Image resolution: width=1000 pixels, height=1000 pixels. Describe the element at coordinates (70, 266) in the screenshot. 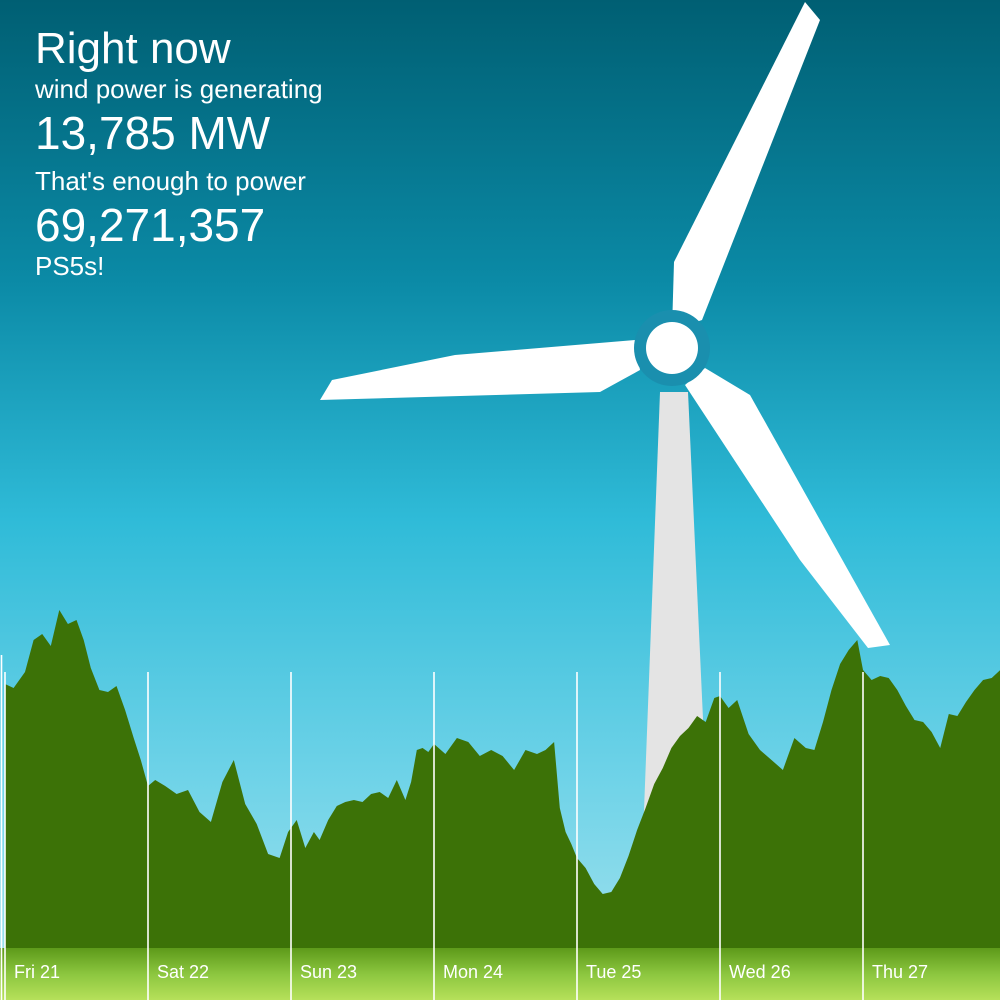

I see `device-unit: PS5s!` at that location.